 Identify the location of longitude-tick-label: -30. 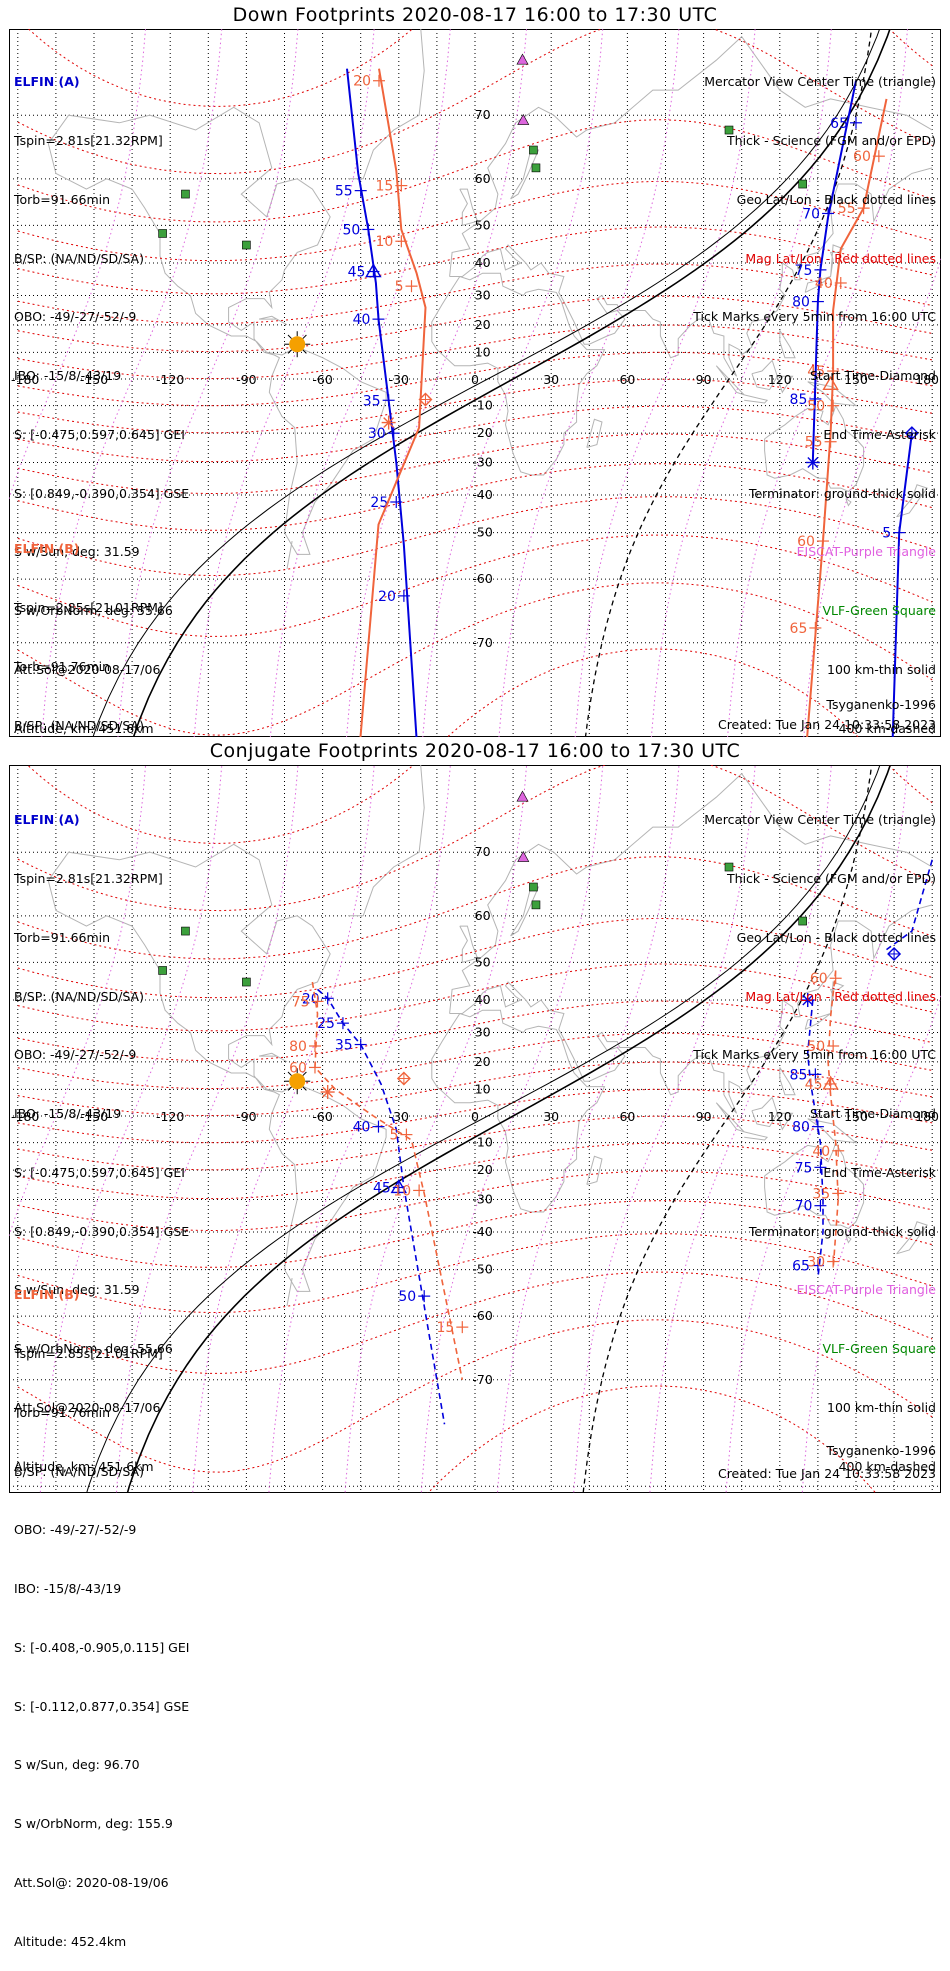
(399, 1116).